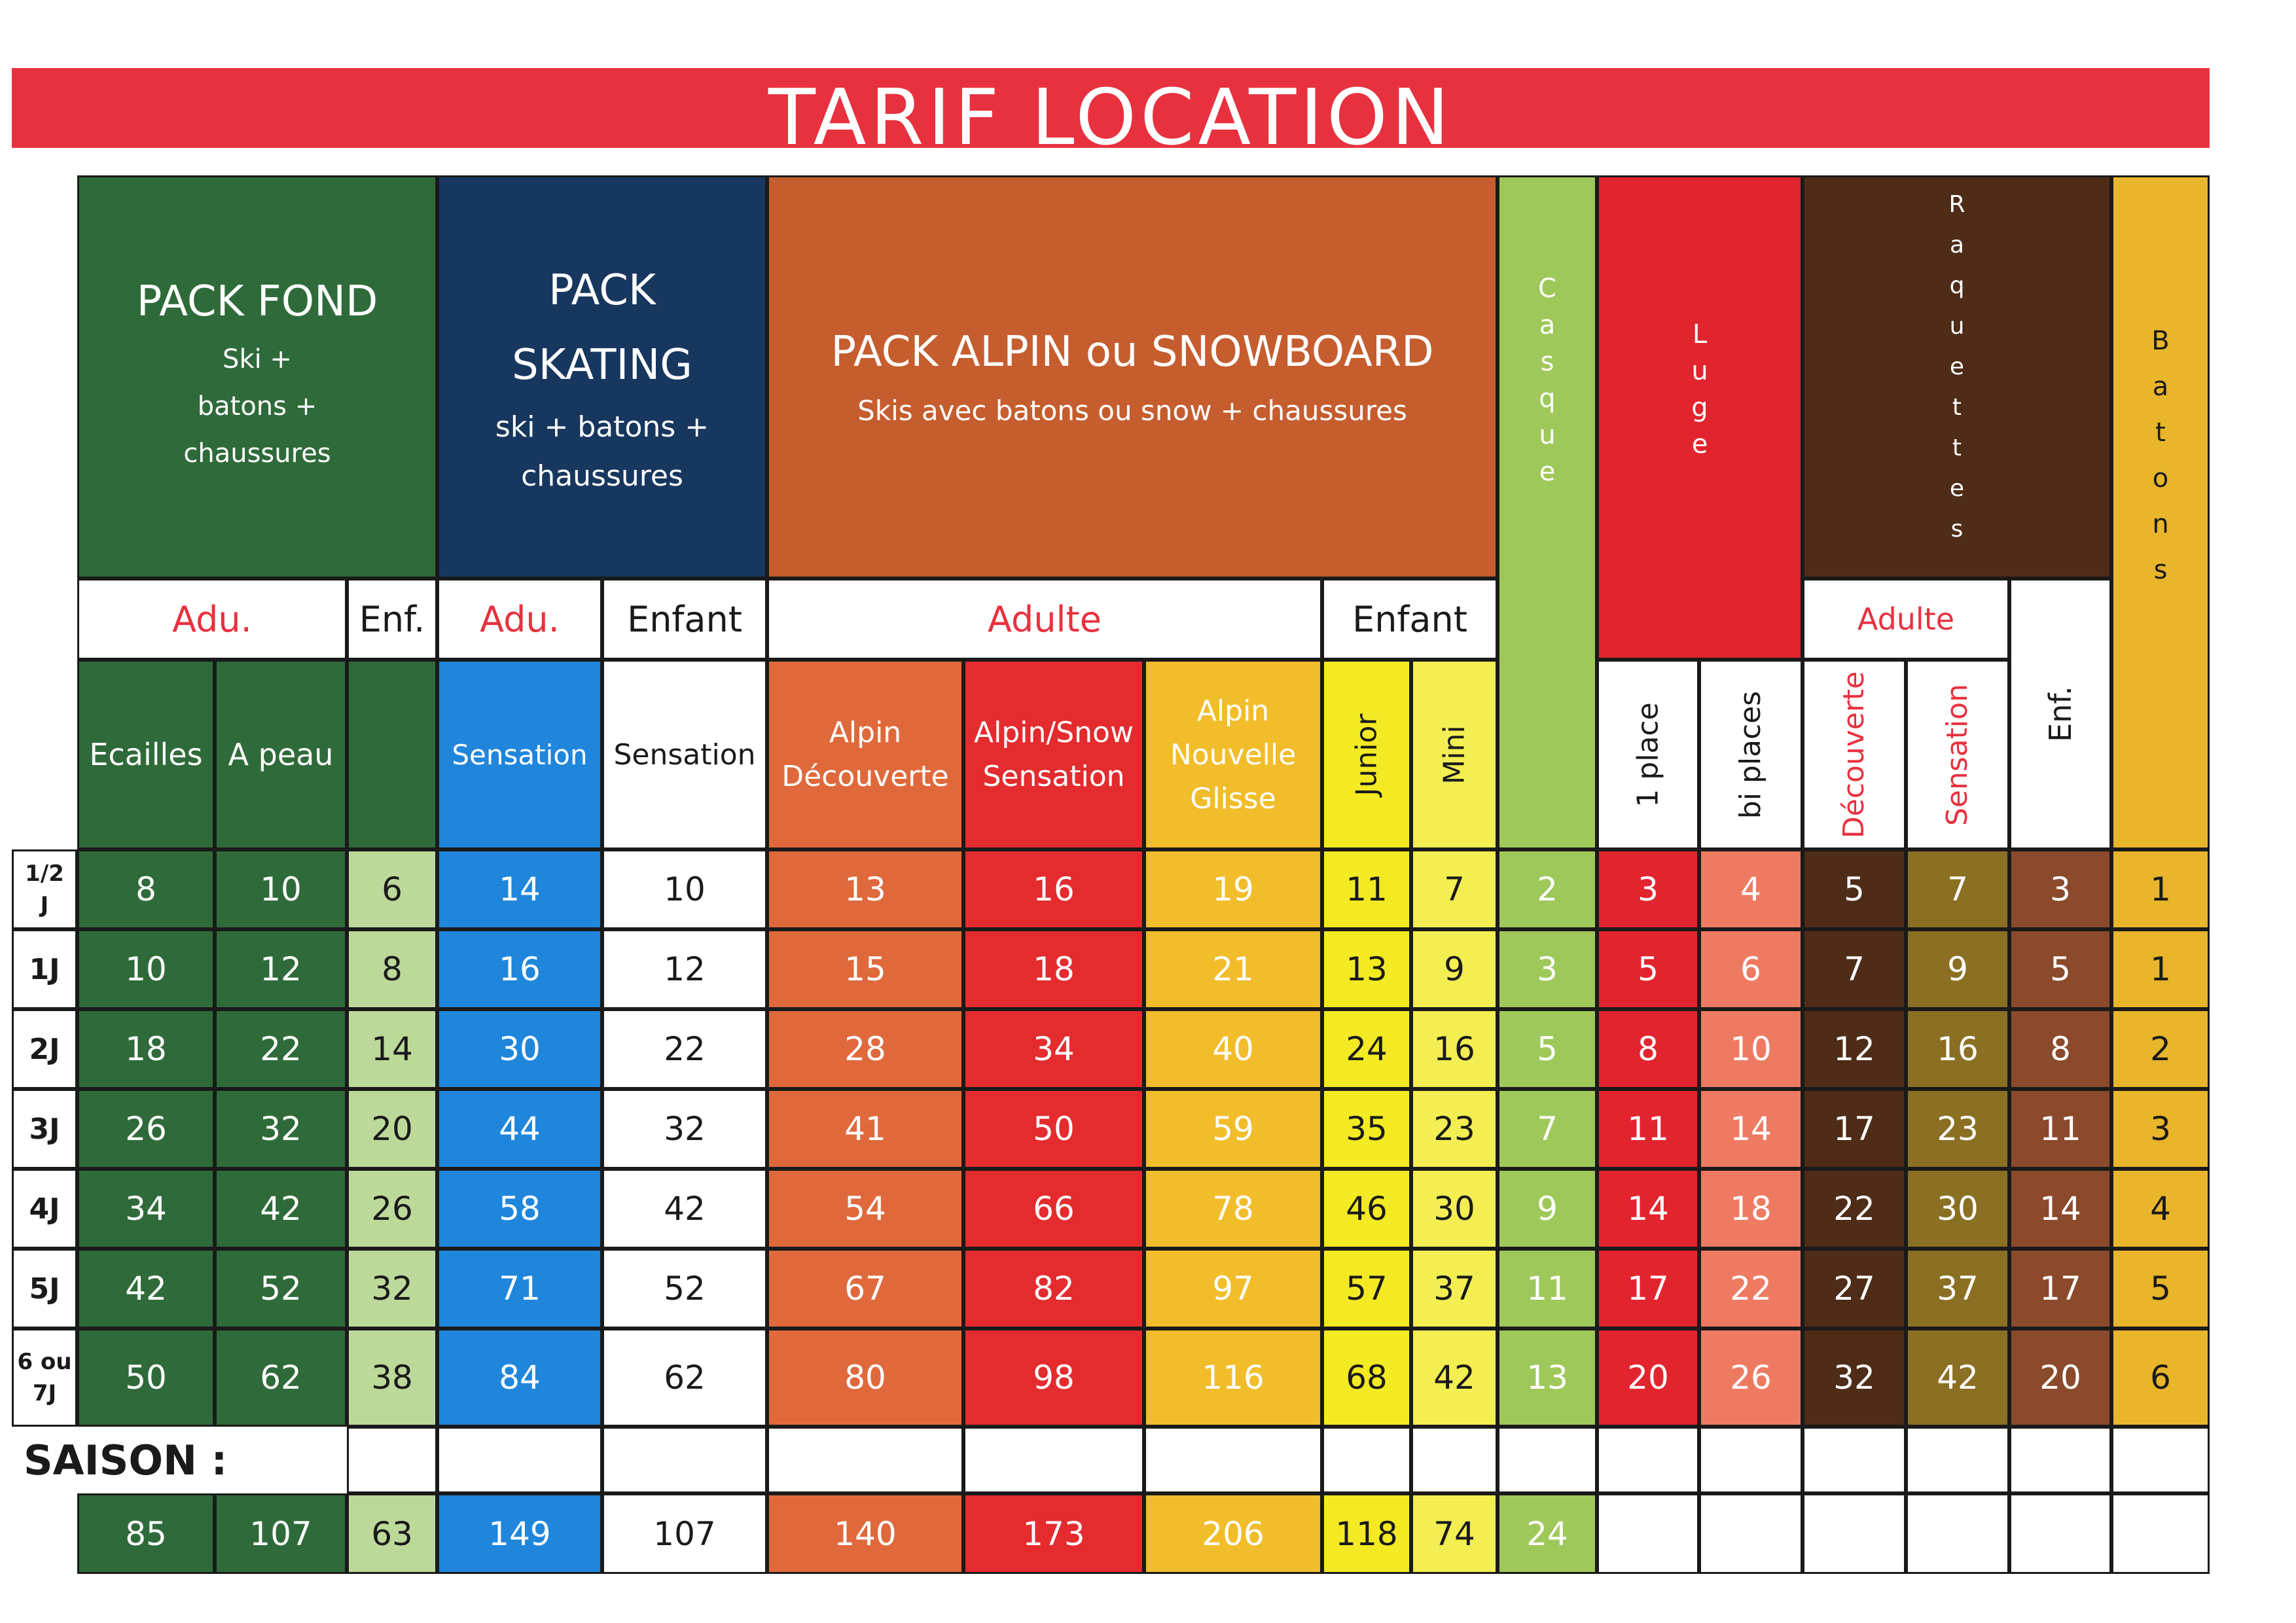 The width and height of the screenshot is (2296, 1623). Describe the element at coordinates (45, 905) in the screenshot. I see `row-label-text: J` at that location.